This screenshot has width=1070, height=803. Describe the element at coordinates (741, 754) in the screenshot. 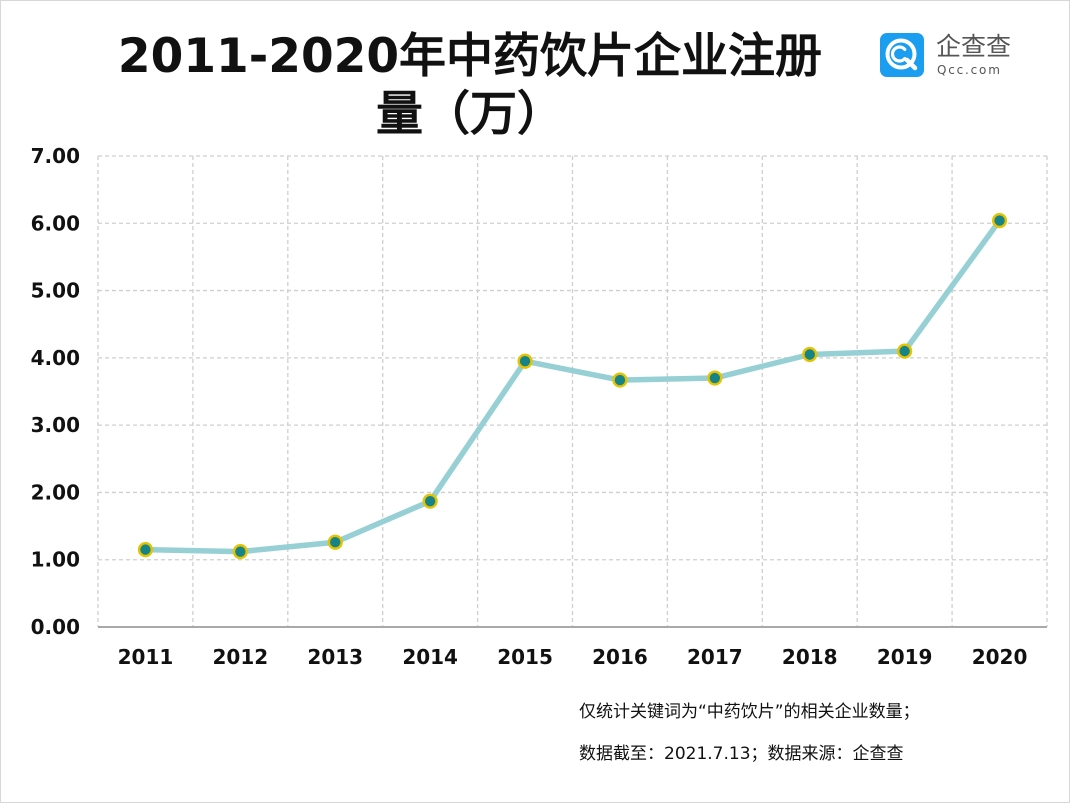

I see `source-note-date-source: 数据截至：2021.7.13；数据来源：企查查` at that location.